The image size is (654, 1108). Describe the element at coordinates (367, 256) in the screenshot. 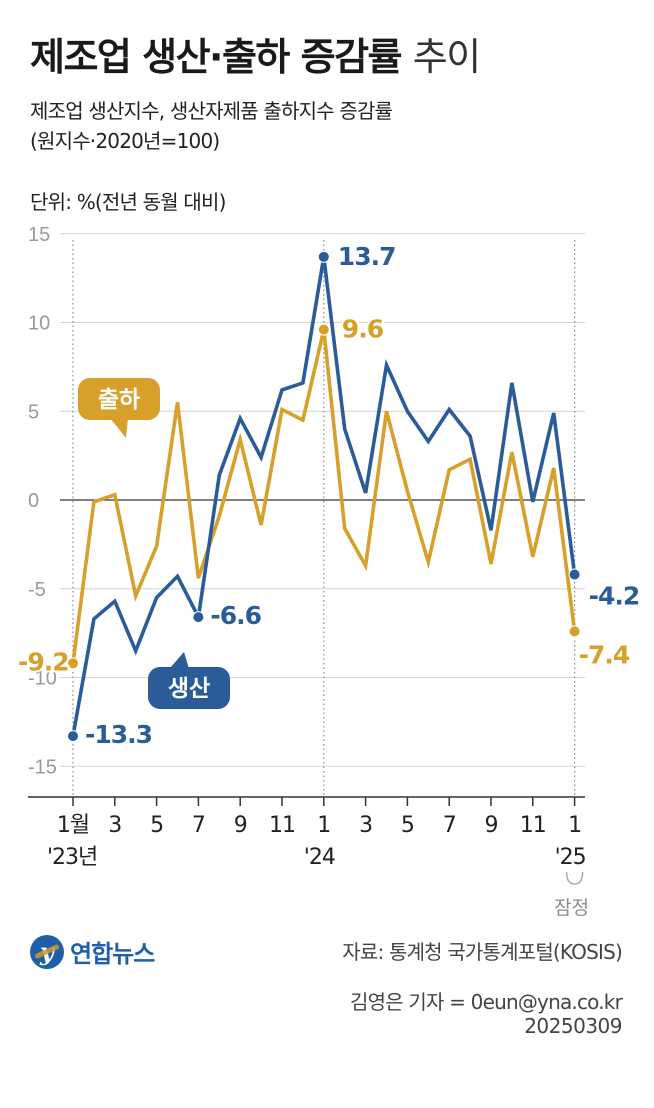

I see `production-data-label: 13.7` at that location.